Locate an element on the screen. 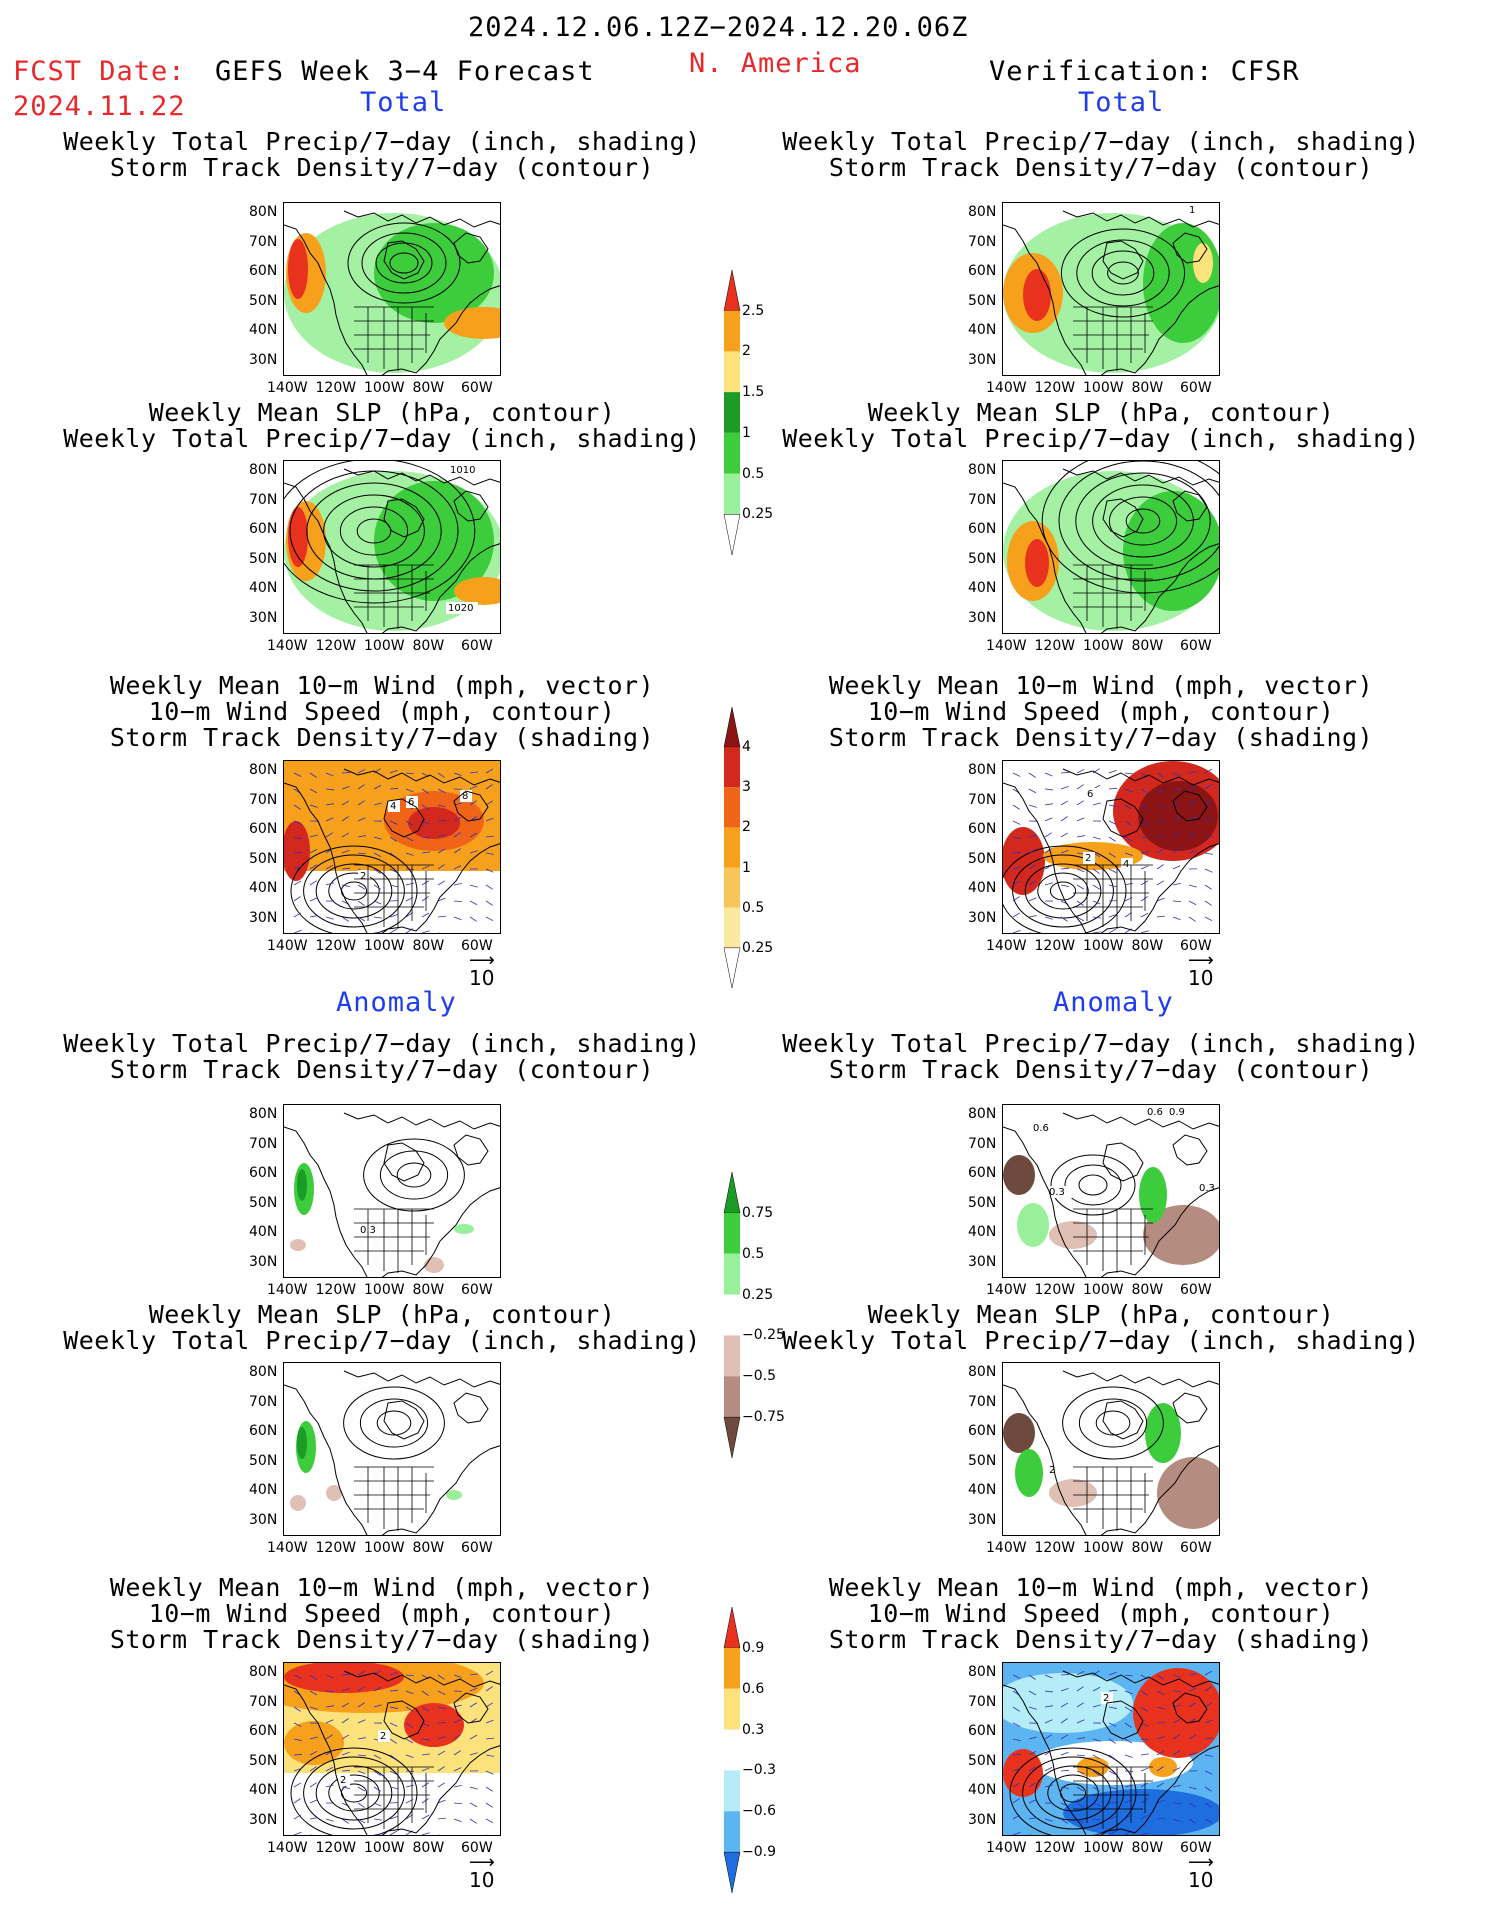  panel-8-lon-label: 120W is located at coordinates (336, 1548).